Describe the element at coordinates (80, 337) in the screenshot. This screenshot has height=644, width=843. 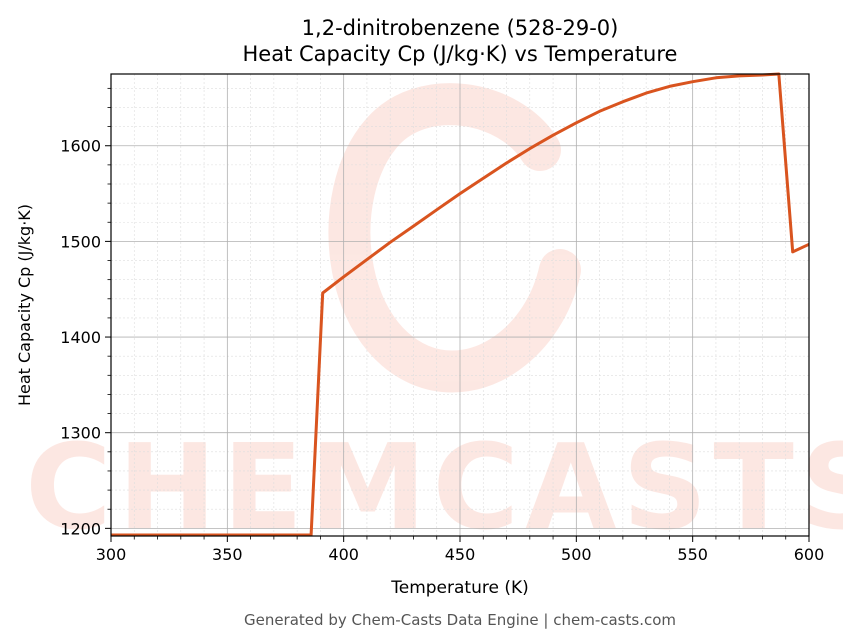
I see `y-tick-label: 1400` at that location.